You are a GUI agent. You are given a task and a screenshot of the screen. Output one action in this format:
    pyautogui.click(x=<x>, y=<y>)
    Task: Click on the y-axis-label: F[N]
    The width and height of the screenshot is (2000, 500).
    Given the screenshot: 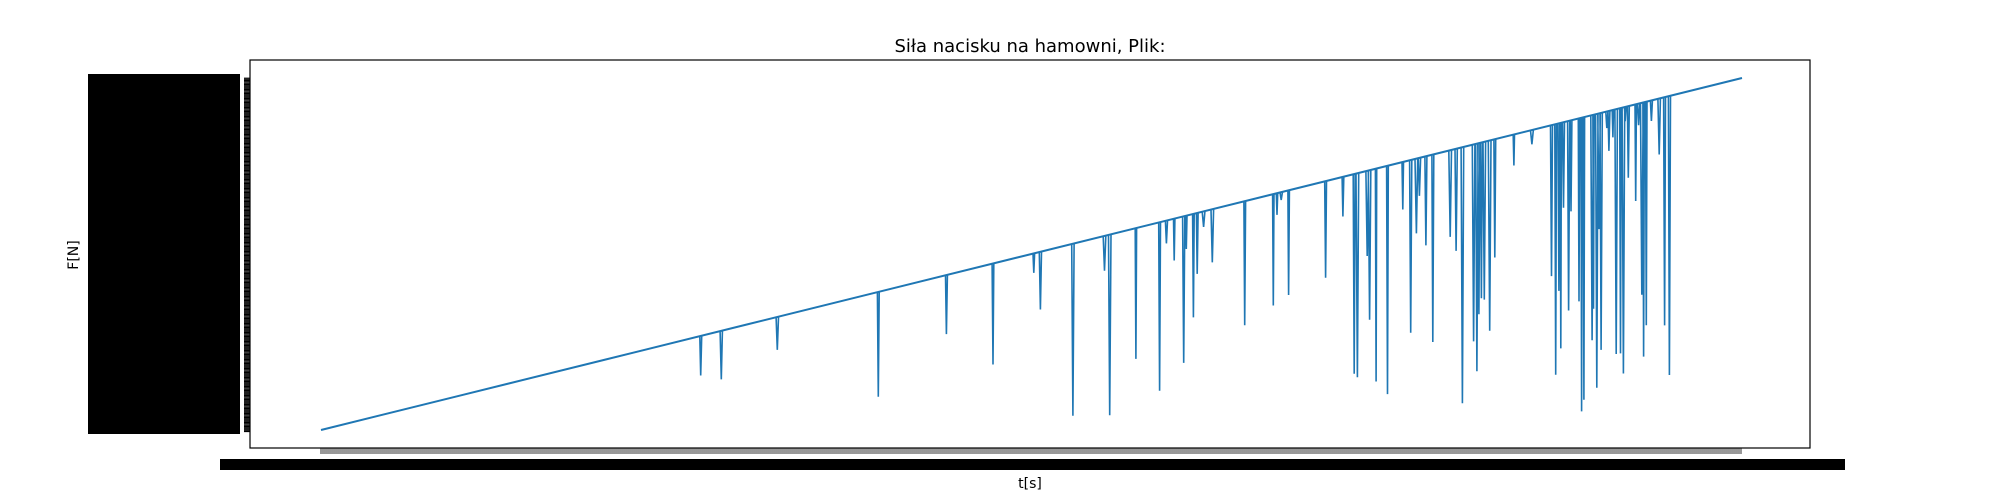 What is the action you would take?
    pyautogui.click(x=74, y=254)
    